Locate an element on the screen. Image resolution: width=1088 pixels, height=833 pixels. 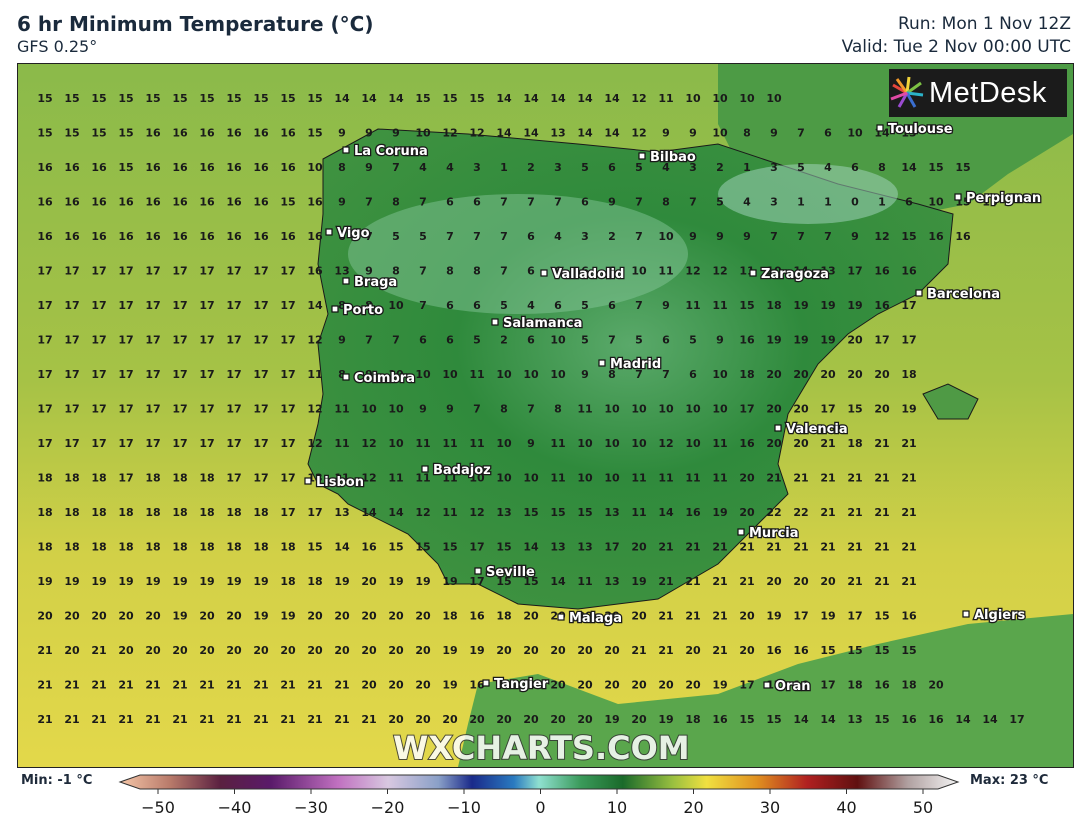
scale-tick-label: 40 is located at coordinates (846, 807).